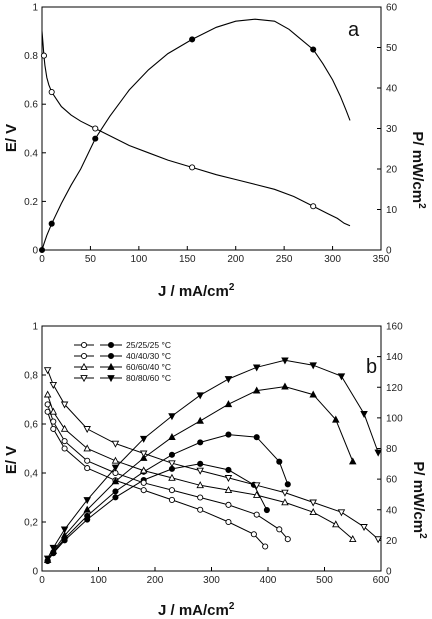 The width and height of the screenshot is (432, 619). I want to click on a-x-tick-label: 250, so click(284, 259).